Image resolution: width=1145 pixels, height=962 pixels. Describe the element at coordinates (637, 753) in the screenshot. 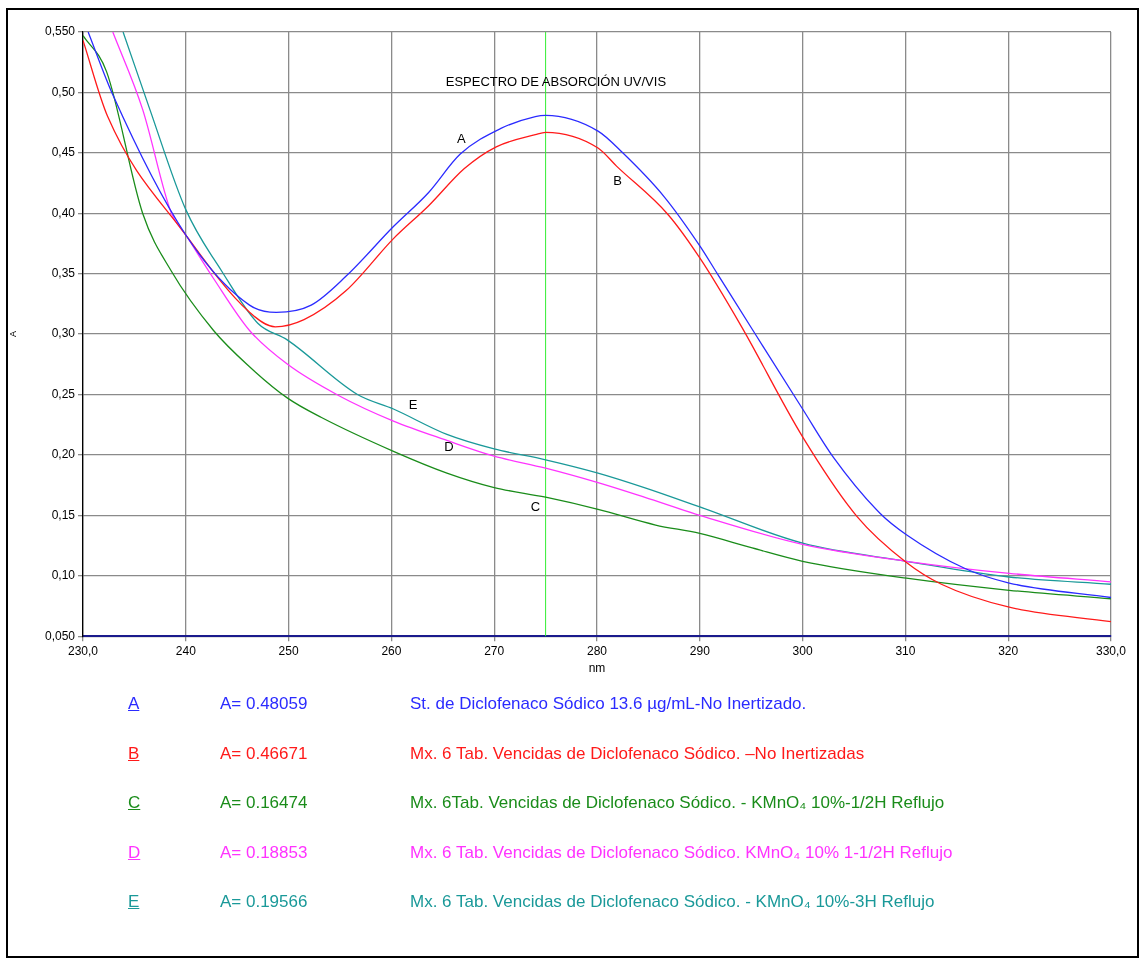

I see `text: Mx. 6 Tab. Vencidas de Diclofenaco Sódico. –No Inertizadas` at that location.